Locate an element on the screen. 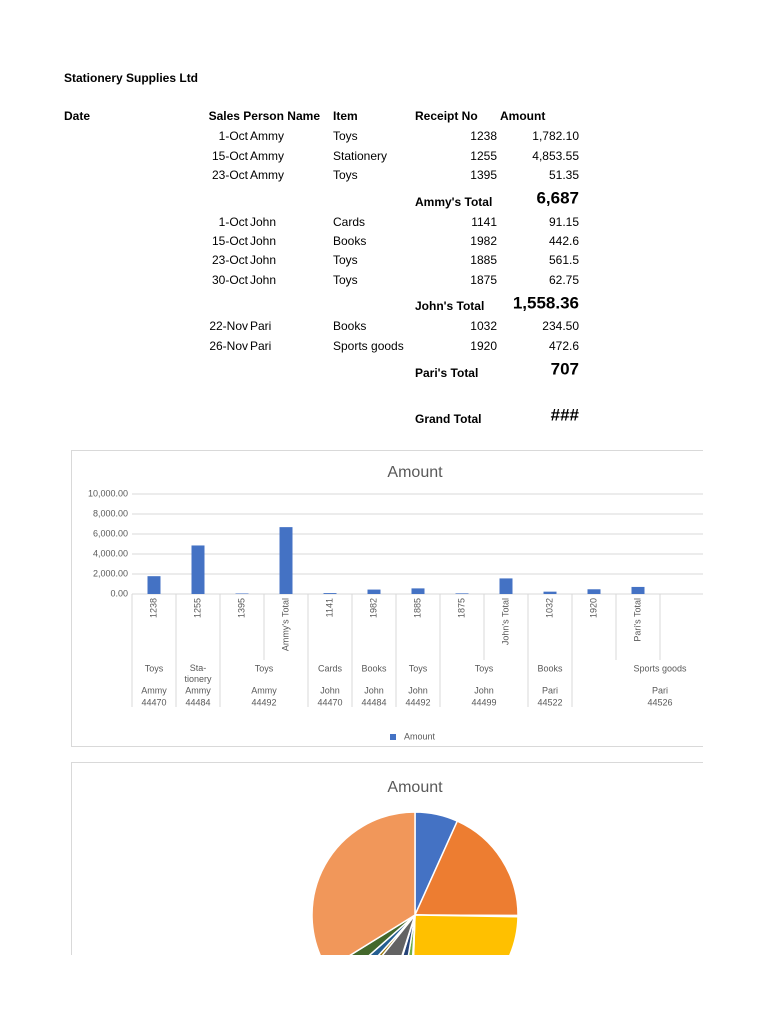  total-value: 6,687 is located at coordinates (557, 197).